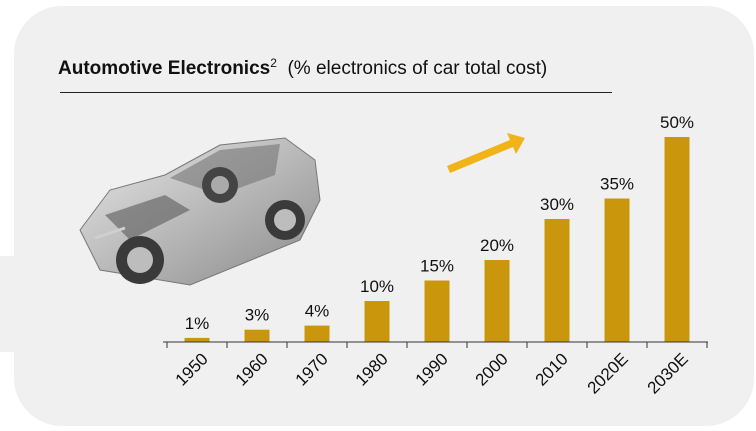 The width and height of the screenshot is (756, 431). What do you see at coordinates (552, 369) in the screenshot?
I see `category-label-2010: 2010` at bounding box center [552, 369].